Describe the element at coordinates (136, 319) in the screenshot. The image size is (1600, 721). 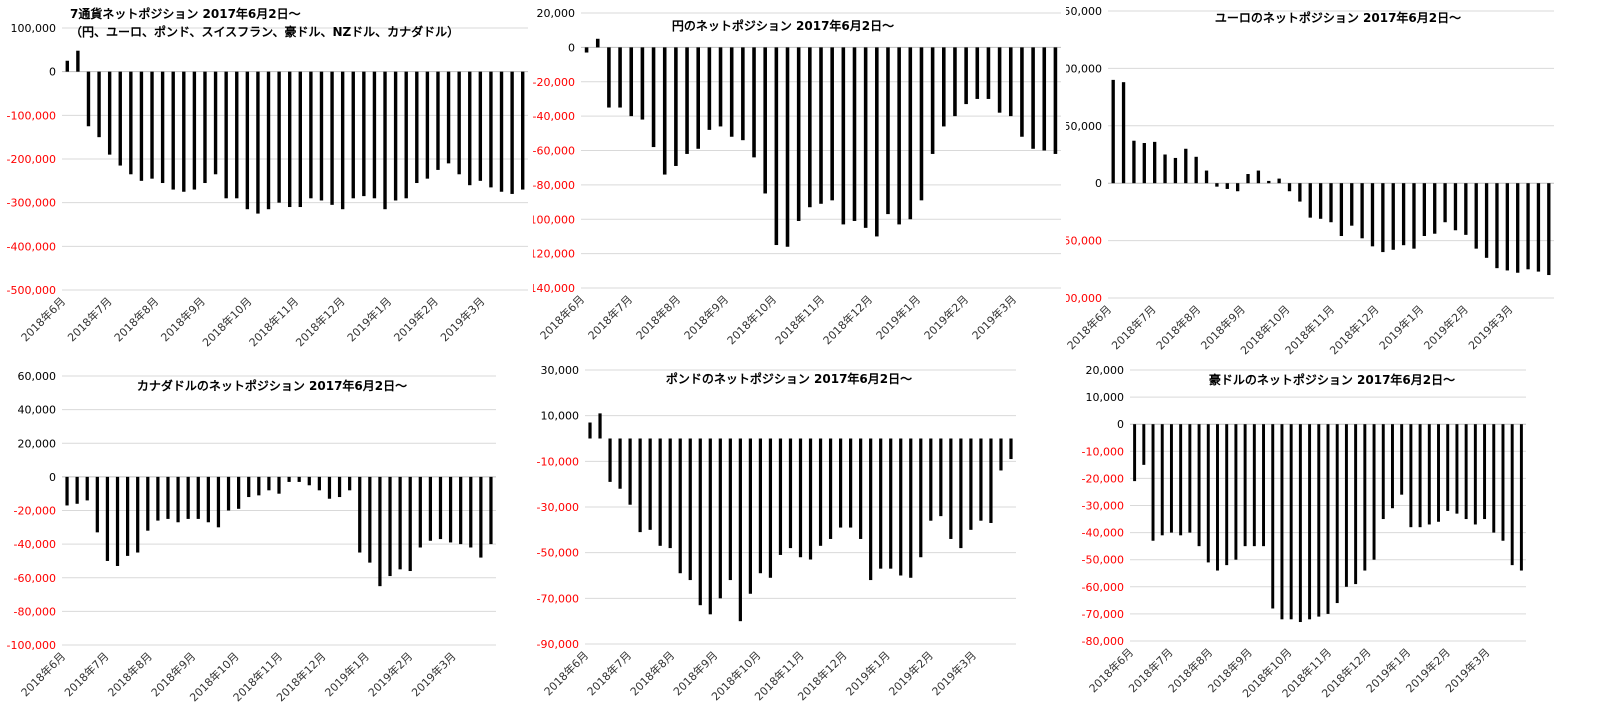
I see `x-tick-label: 2018年8月` at that location.